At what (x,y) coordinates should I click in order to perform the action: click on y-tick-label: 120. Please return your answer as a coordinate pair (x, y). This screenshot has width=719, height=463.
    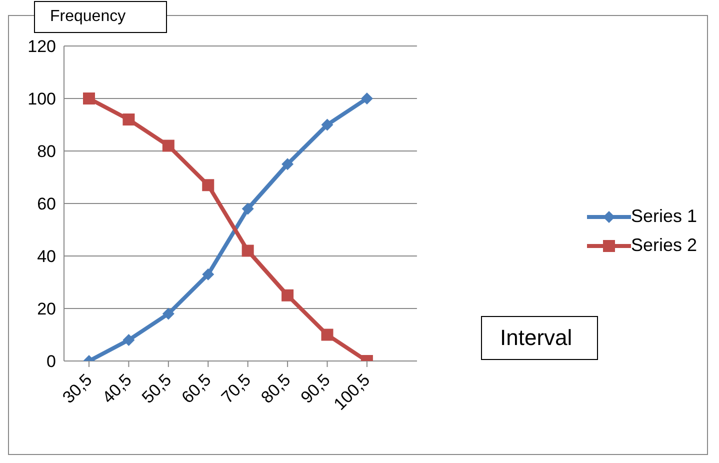
    Looking at the image, I should click on (42, 46).